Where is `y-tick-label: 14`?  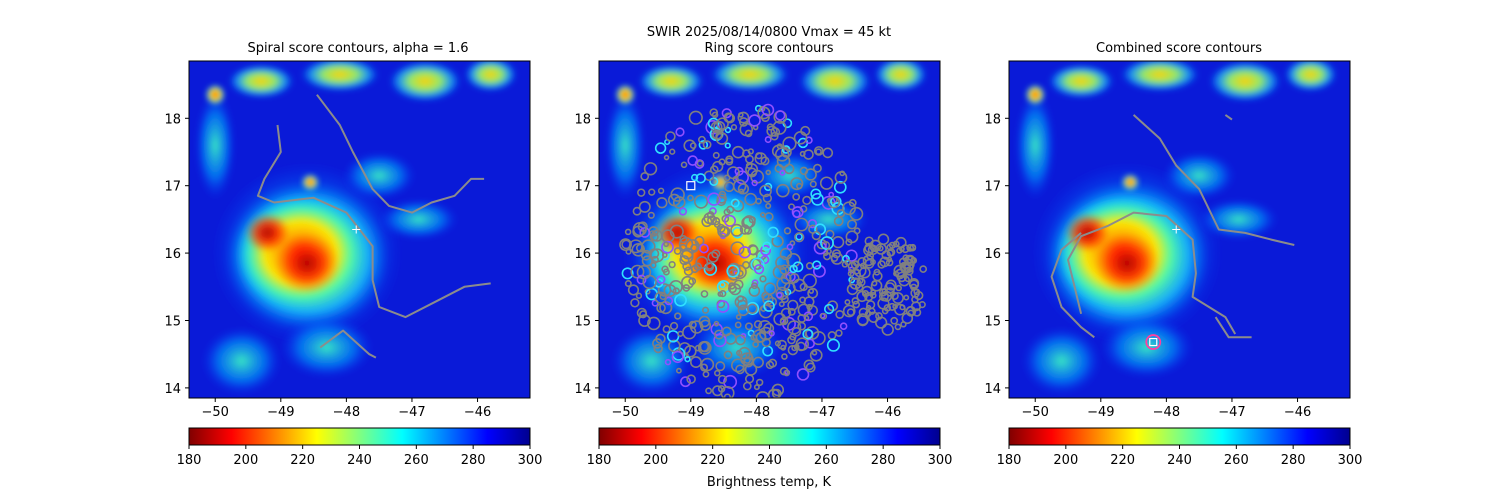 y-tick-label: 14 is located at coordinates (172, 389).